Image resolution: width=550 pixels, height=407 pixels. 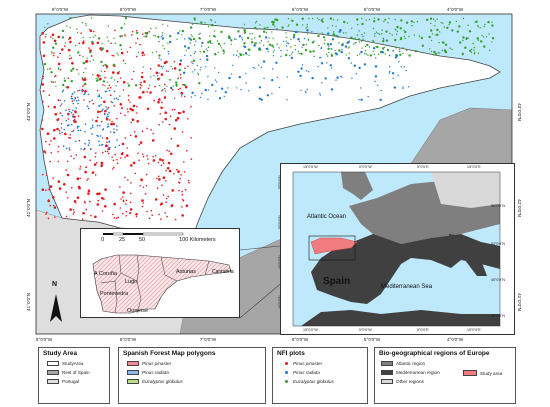 I want to click on eu-left-tick-4: 40°0'0"N, so click(x=280, y=302).